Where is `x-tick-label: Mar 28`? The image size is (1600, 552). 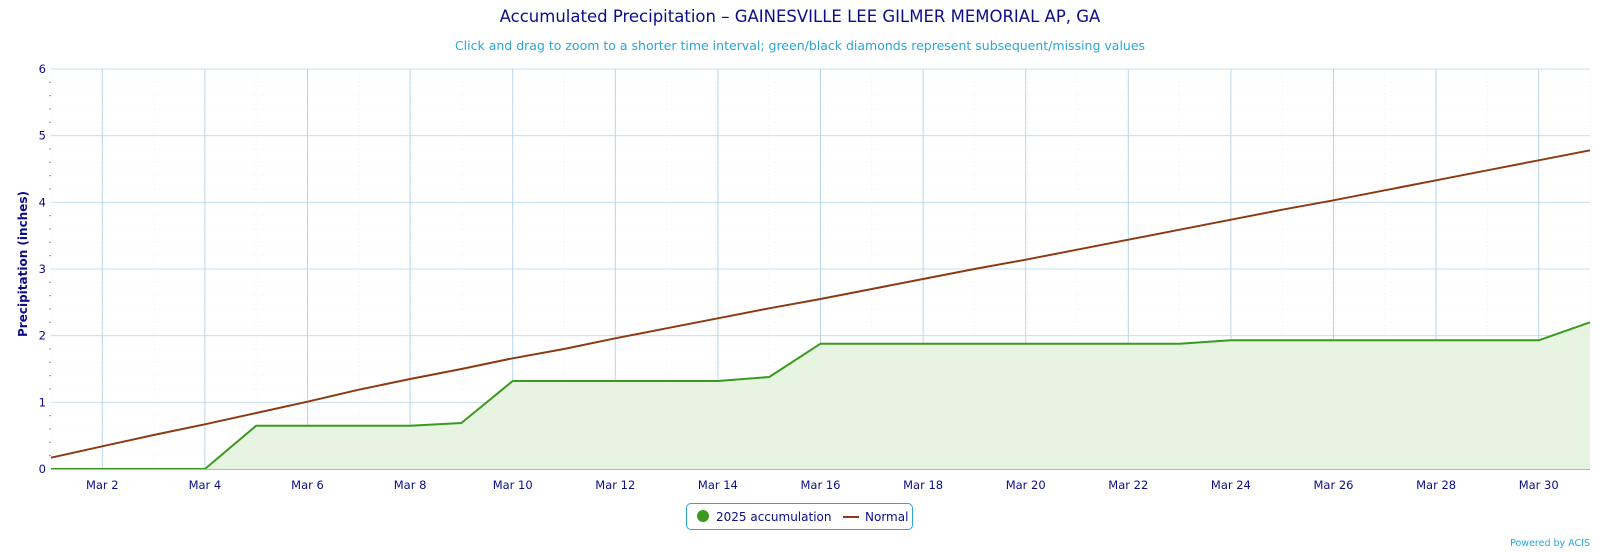
x-tick-label: Mar 28 is located at coordinates (1436, 485).